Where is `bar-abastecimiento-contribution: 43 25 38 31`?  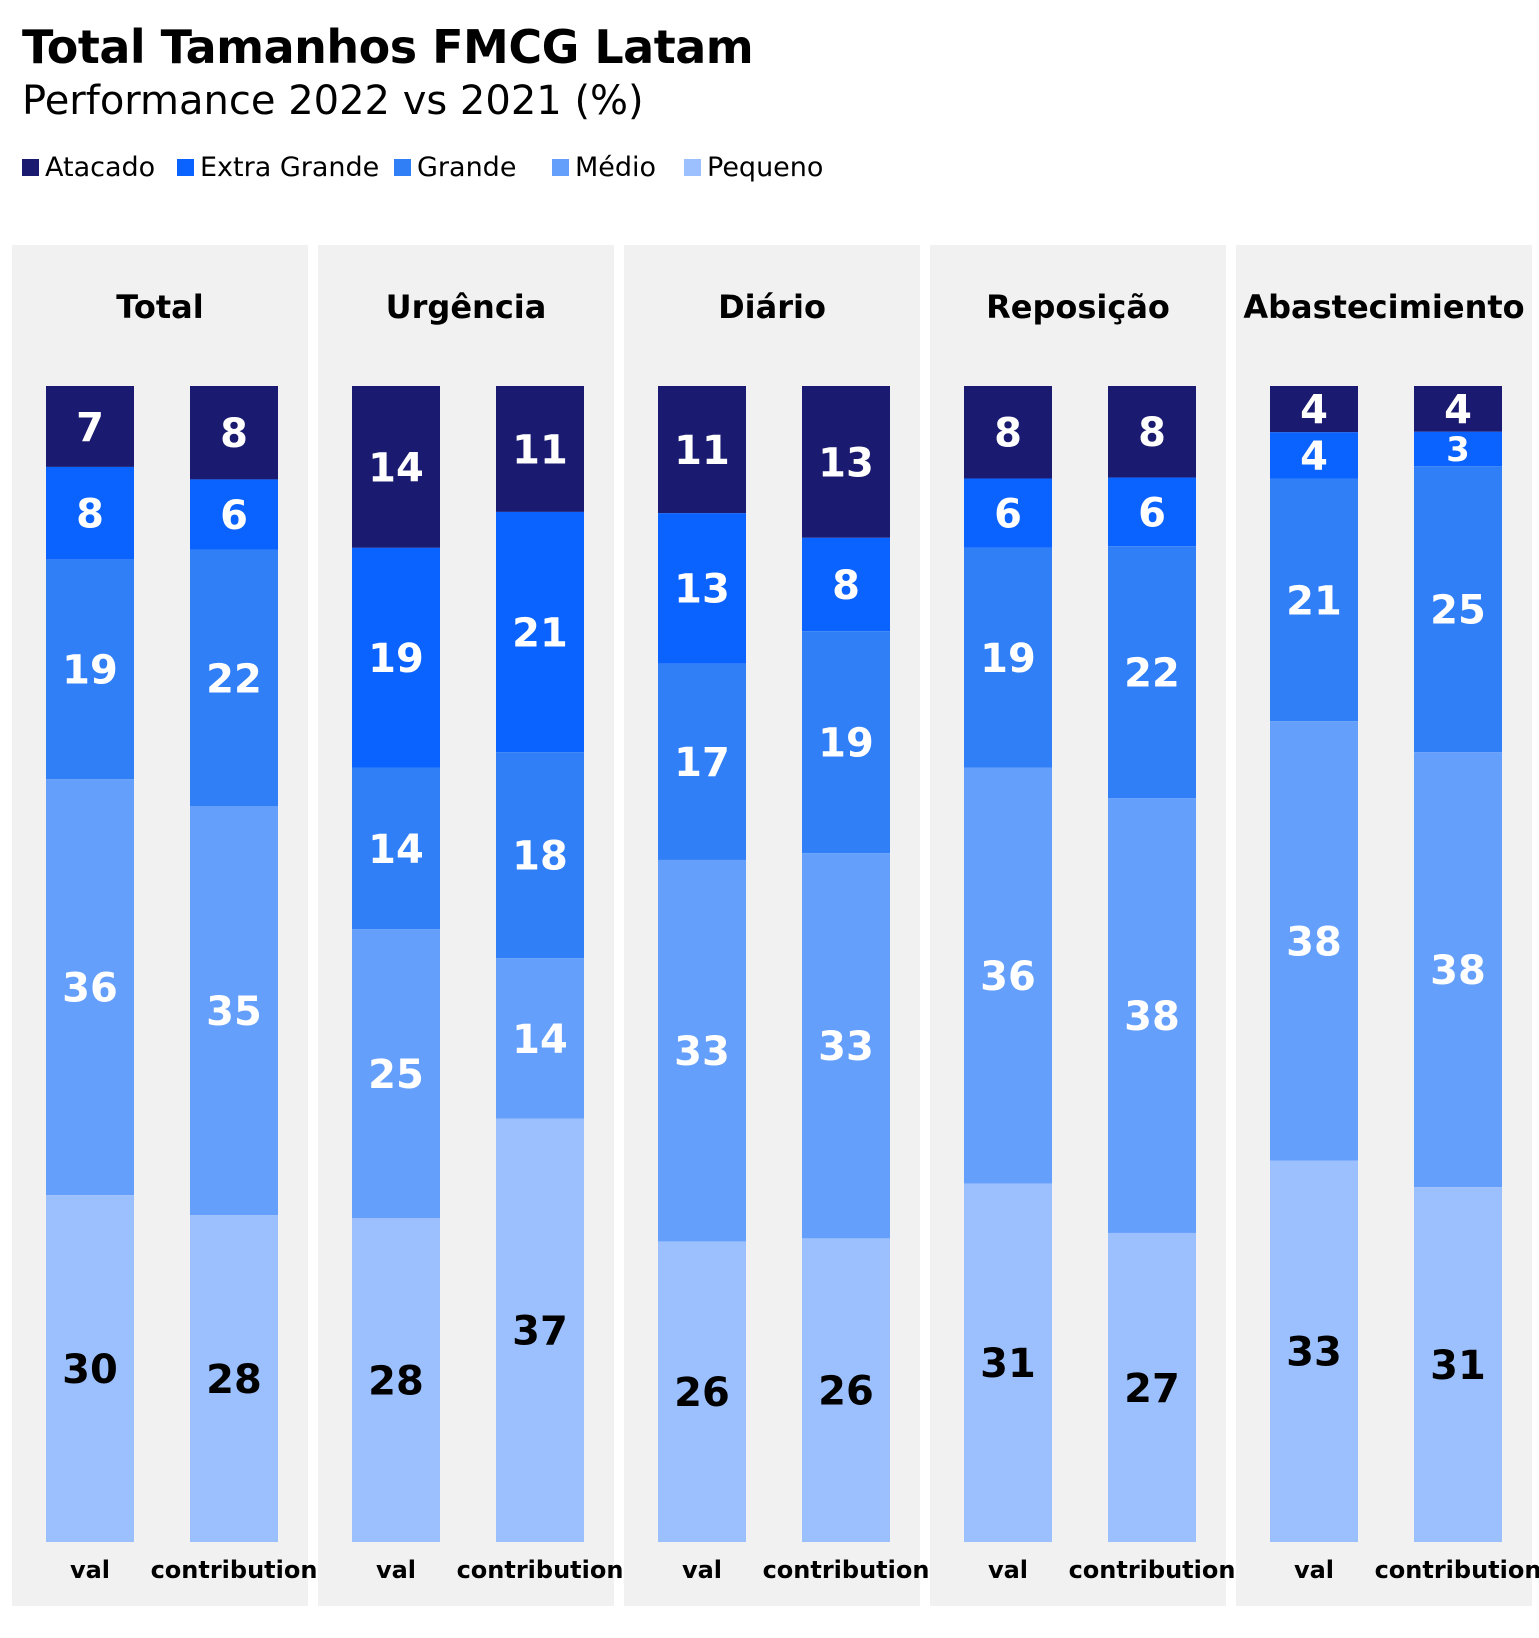 bar-abastecimiento-contribution: 43 25 38 31 is located at coordinates (1458, 964).